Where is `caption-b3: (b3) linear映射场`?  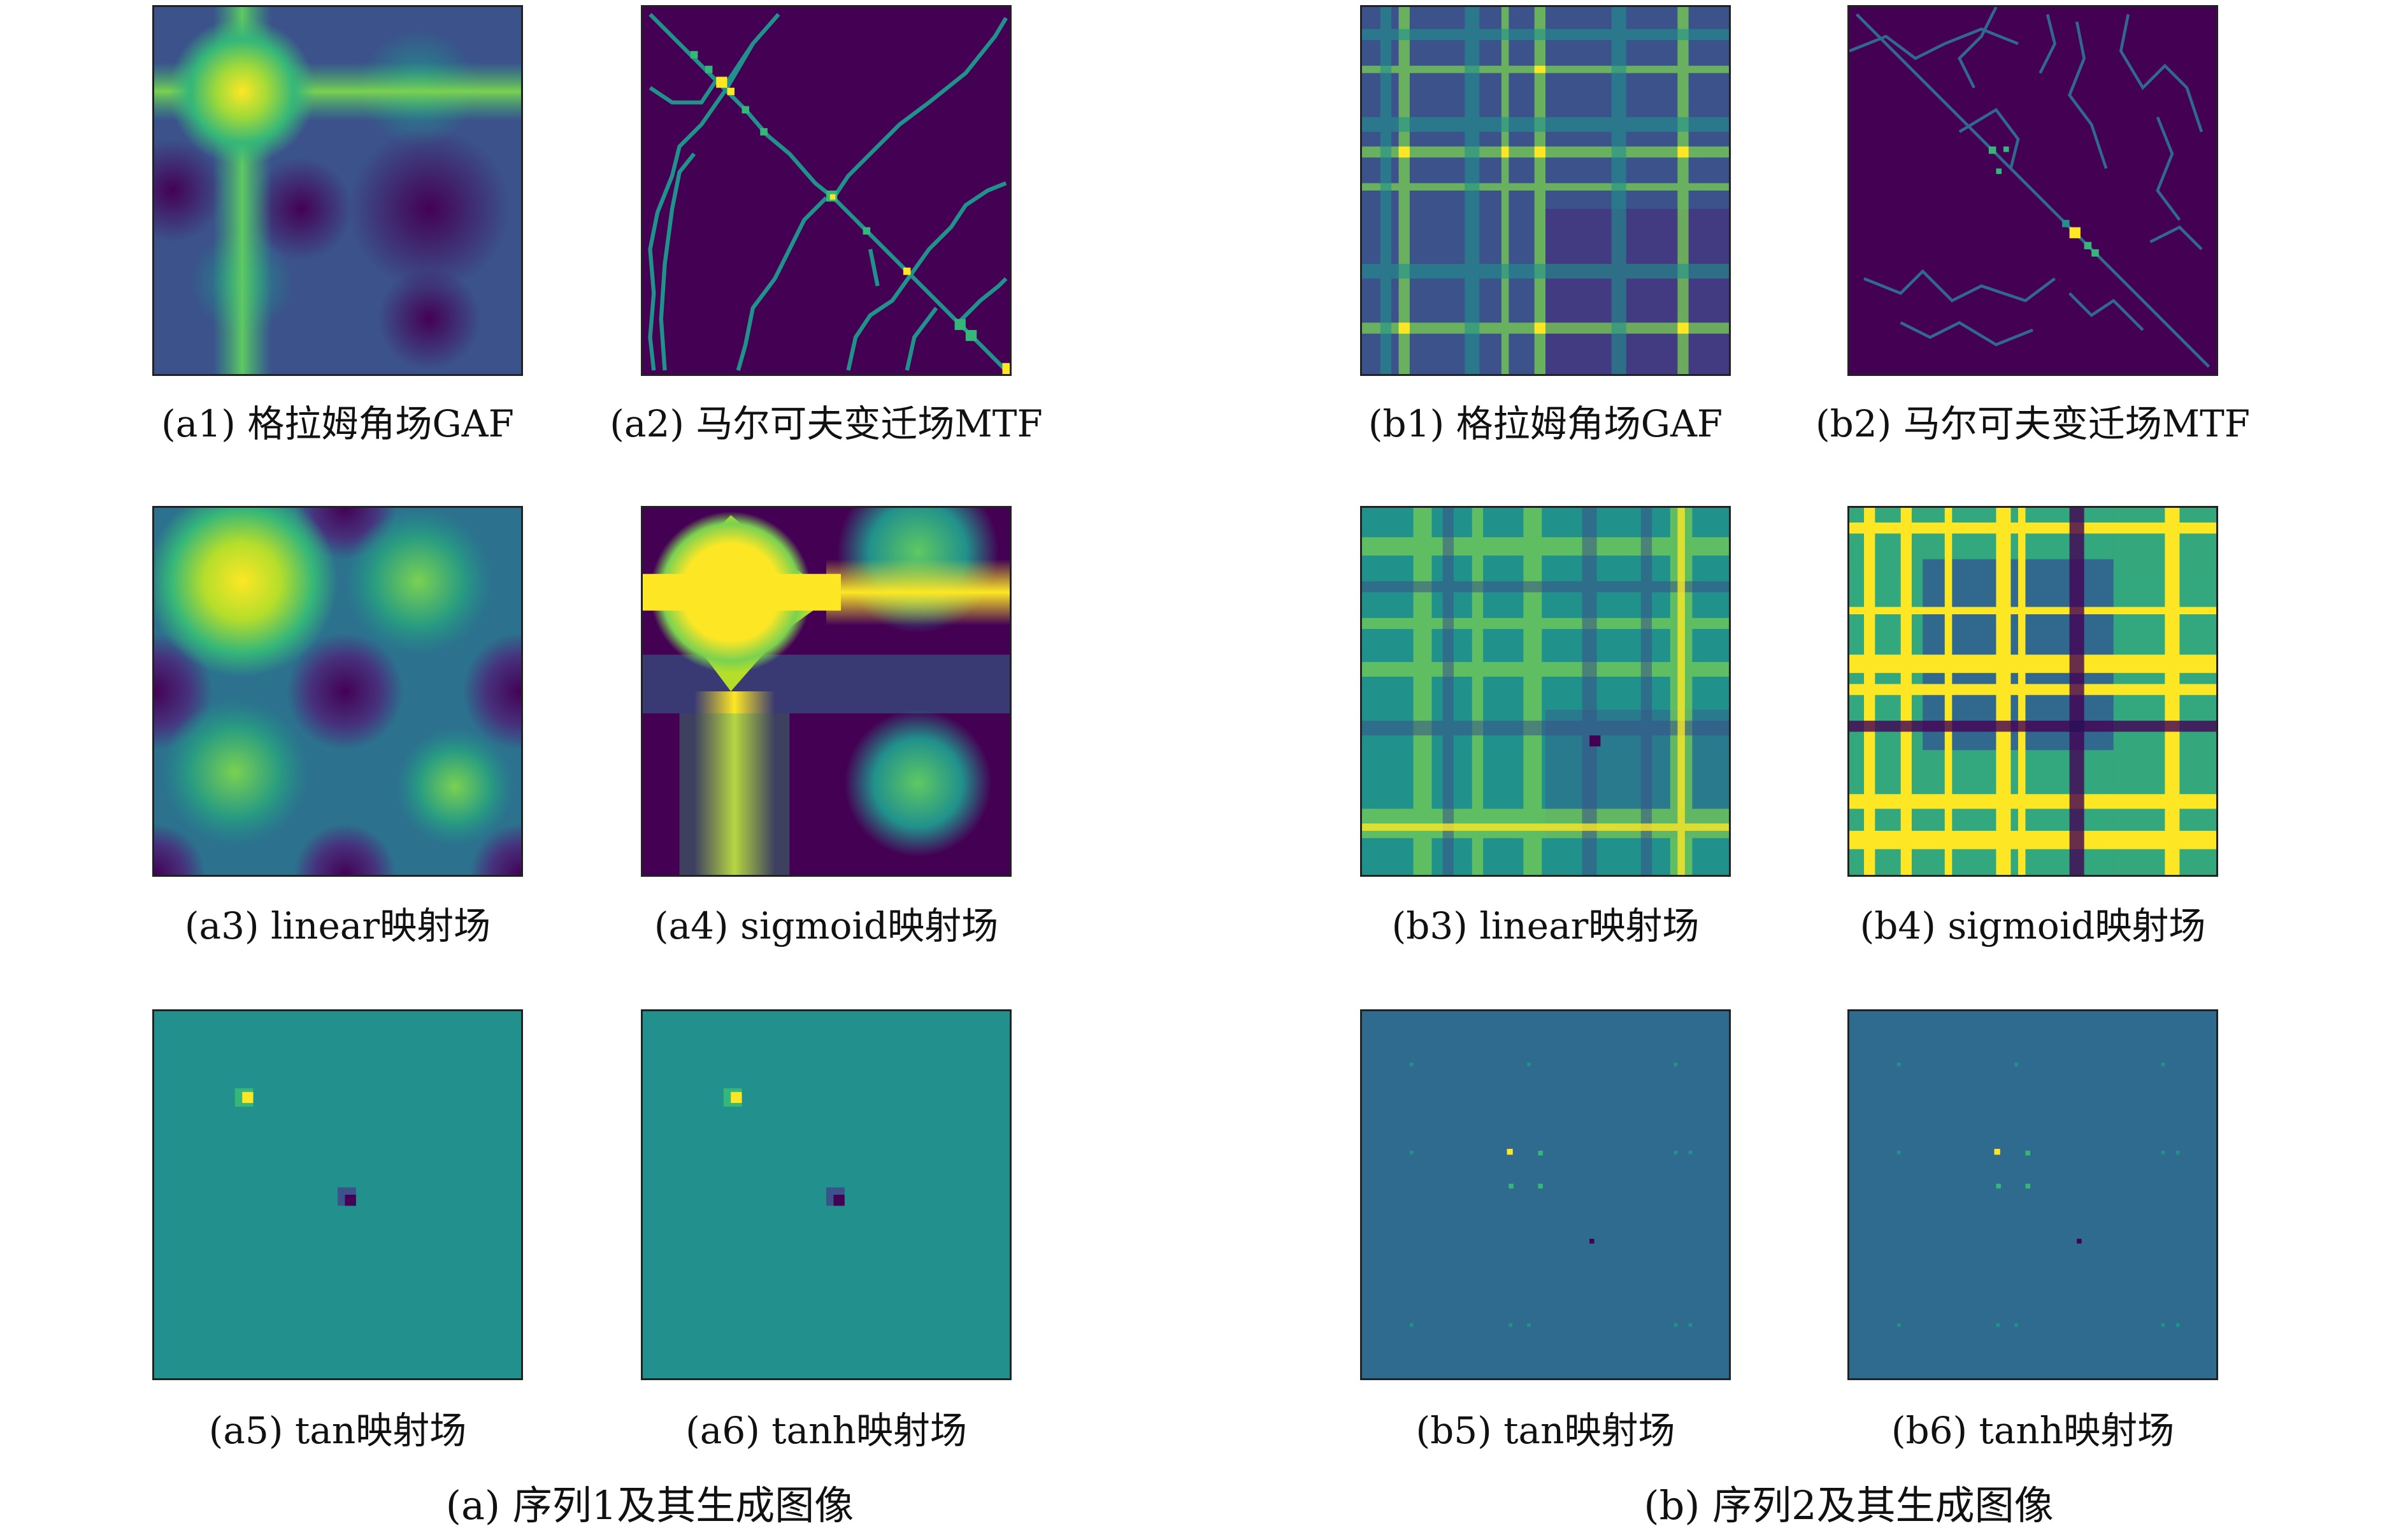 caption-b3: (b3) linear映射场 is located at coordinates (1545, 926).